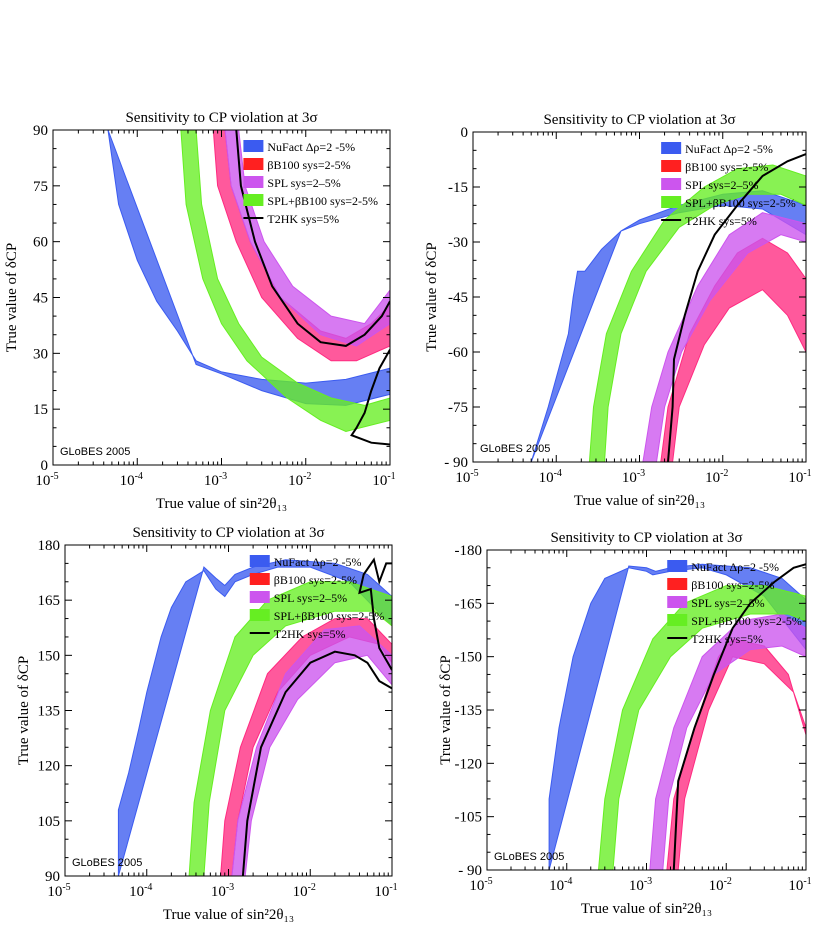  What do you see at coordinates (49, 601) in the screenshot?
I see `y-tick-label: 165` at bounding box center [49, 601].